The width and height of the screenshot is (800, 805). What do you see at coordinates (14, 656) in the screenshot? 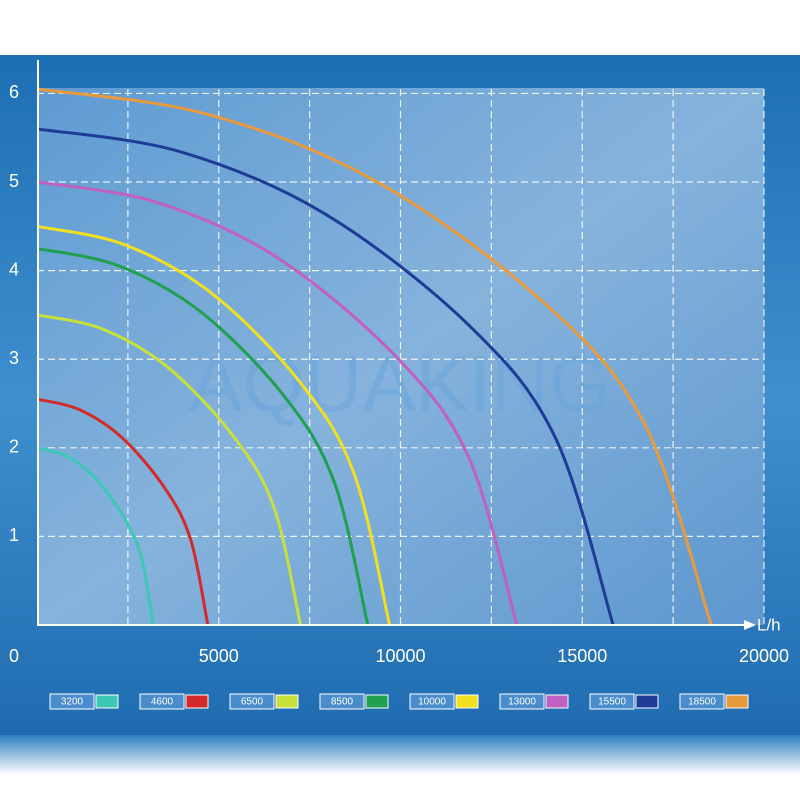
I see `x-tick-label: 0` at bounding box center [14, 656].